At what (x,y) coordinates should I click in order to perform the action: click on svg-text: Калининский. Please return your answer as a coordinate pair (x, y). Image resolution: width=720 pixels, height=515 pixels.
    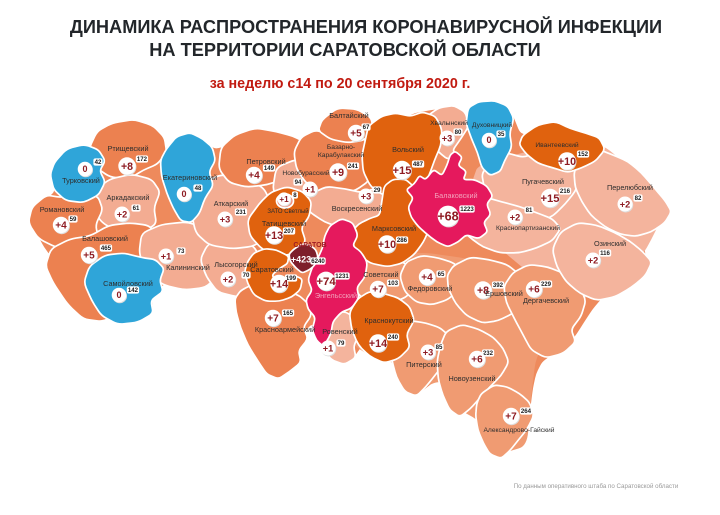
    Looking at the image, I should click on (188, 267).